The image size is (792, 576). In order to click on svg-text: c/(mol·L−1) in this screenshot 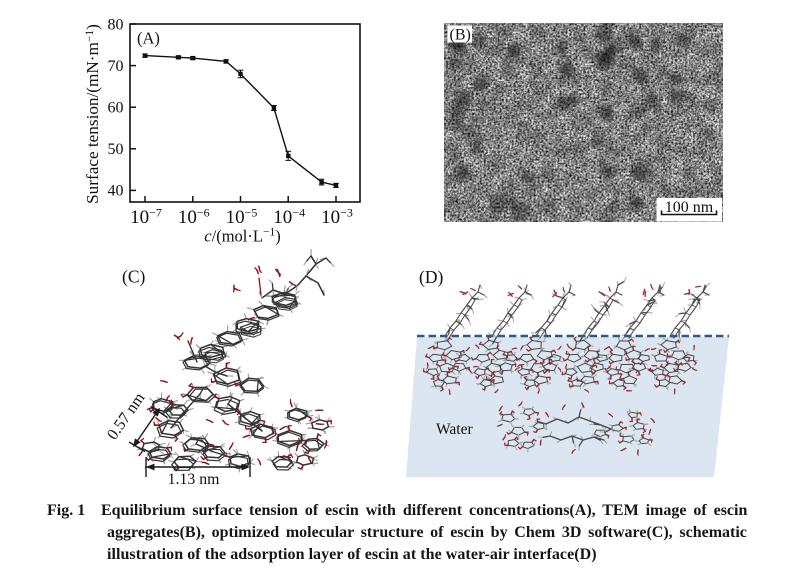, I will do `click(242, 236)`.